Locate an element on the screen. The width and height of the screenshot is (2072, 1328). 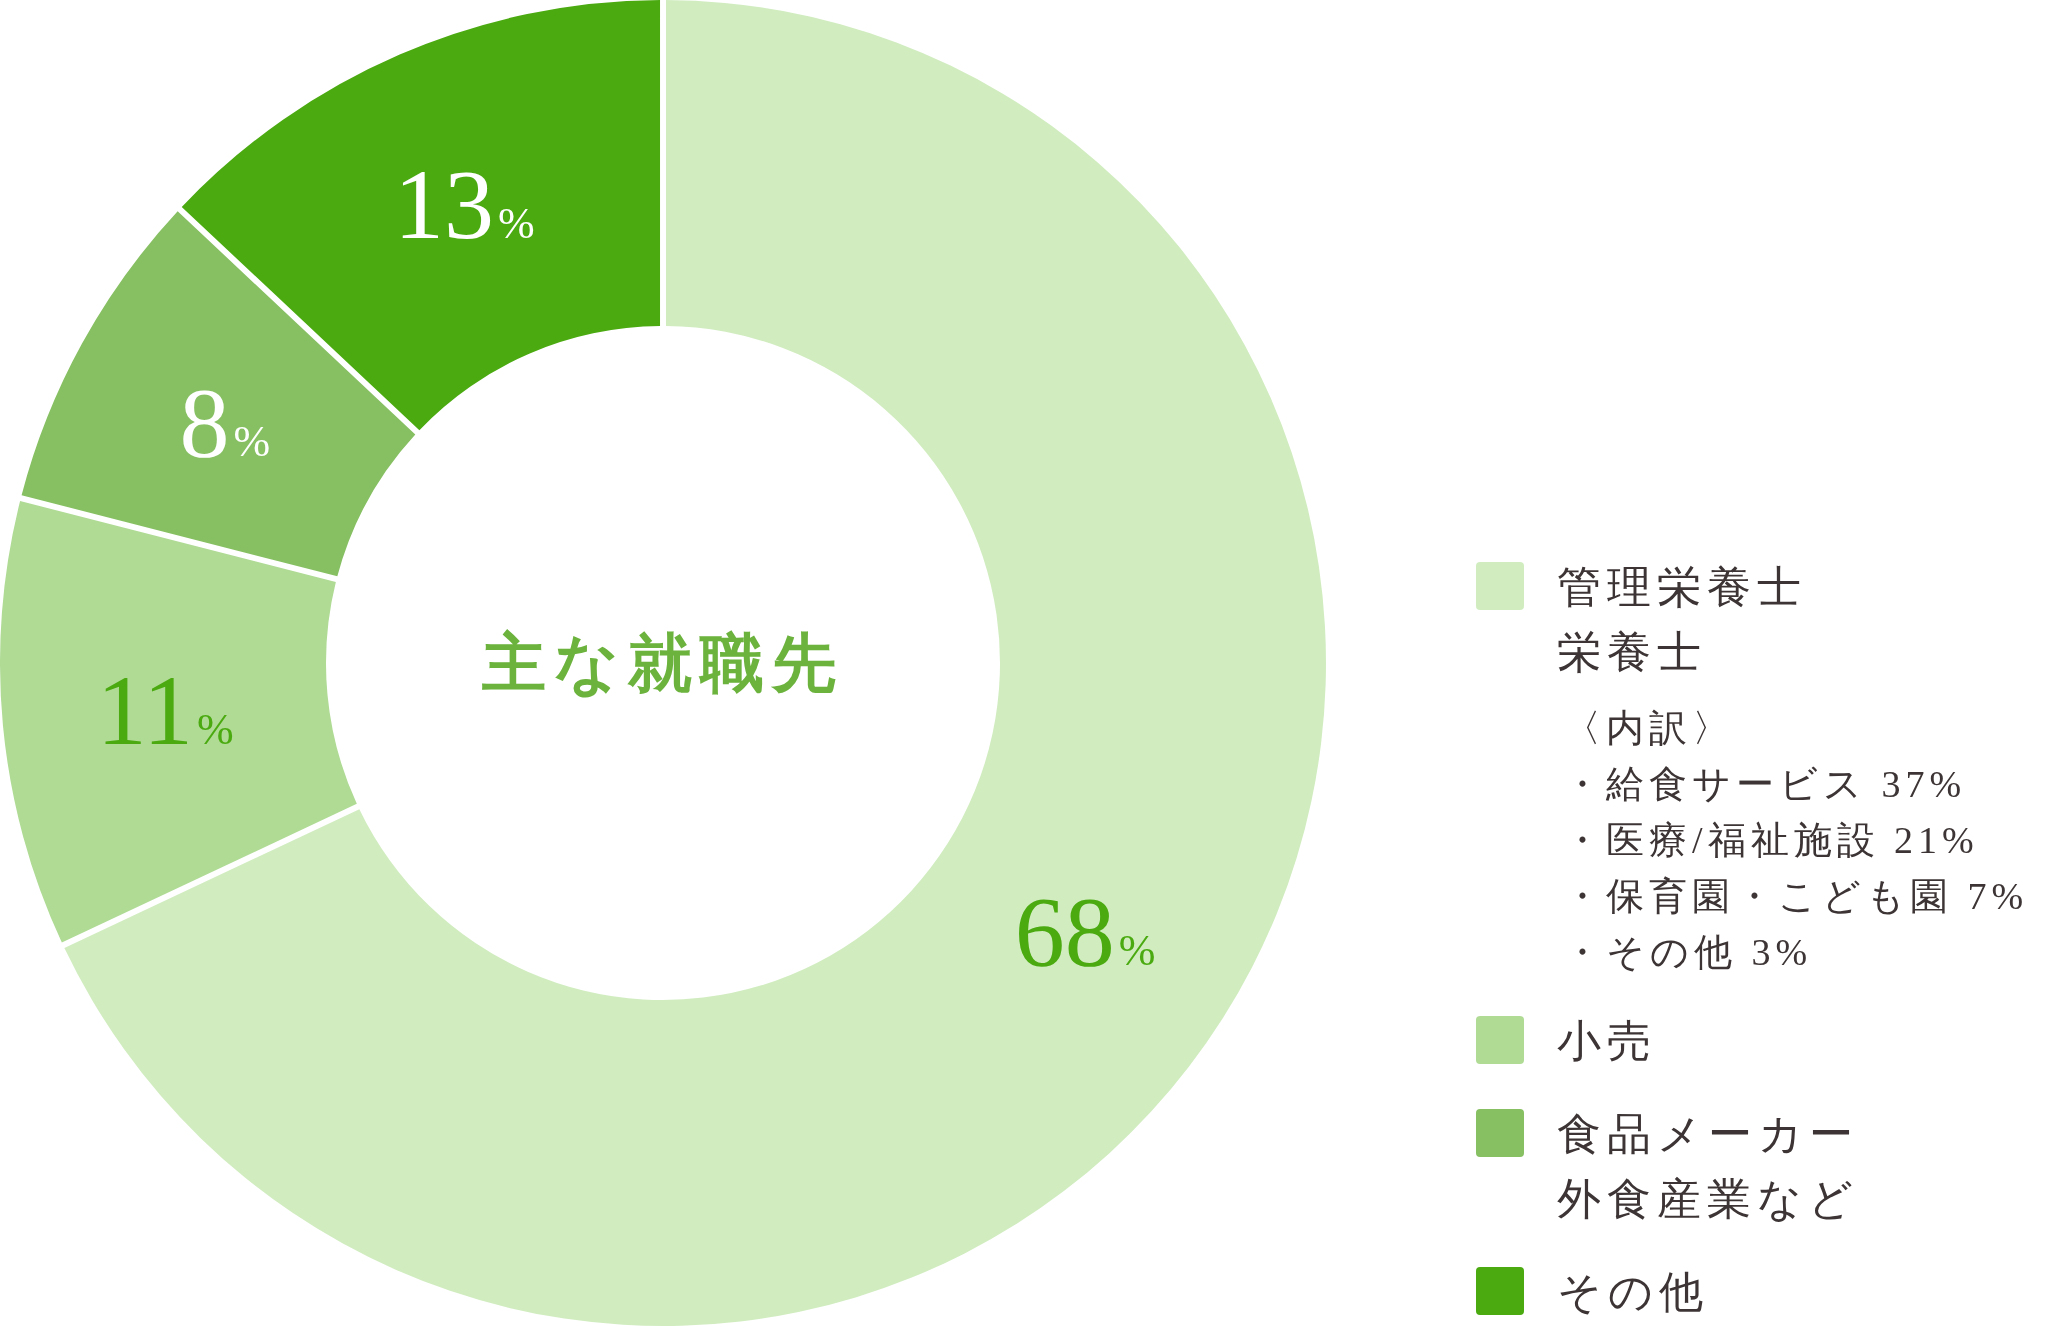
text: 主な就職先 is located at coordinates (662, 663).